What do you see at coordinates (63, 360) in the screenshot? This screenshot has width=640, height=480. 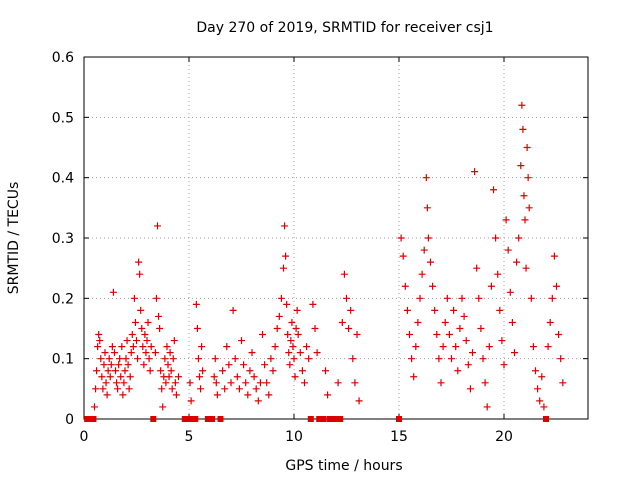 I see `y-tick-label: 0.1` at bounding box center [63, 360].